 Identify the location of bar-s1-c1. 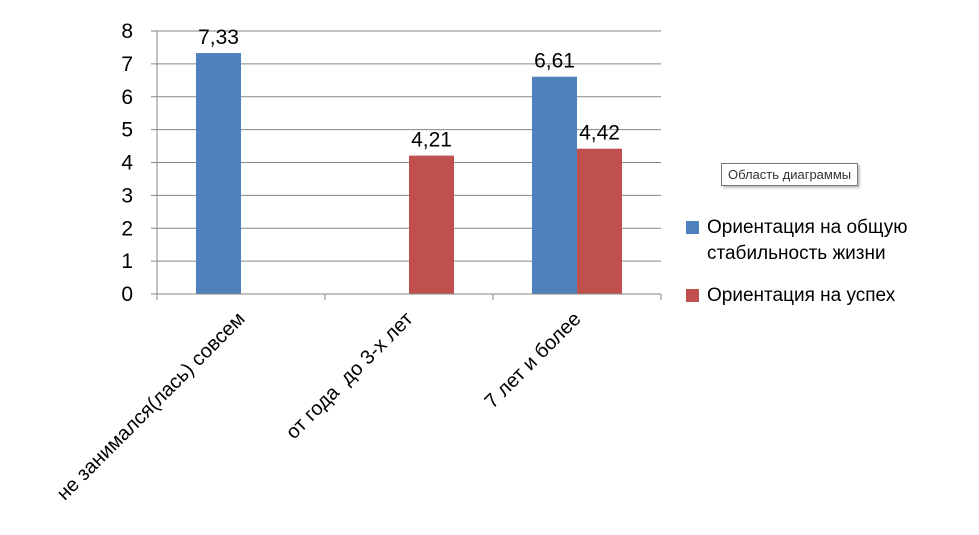
(218, 174).